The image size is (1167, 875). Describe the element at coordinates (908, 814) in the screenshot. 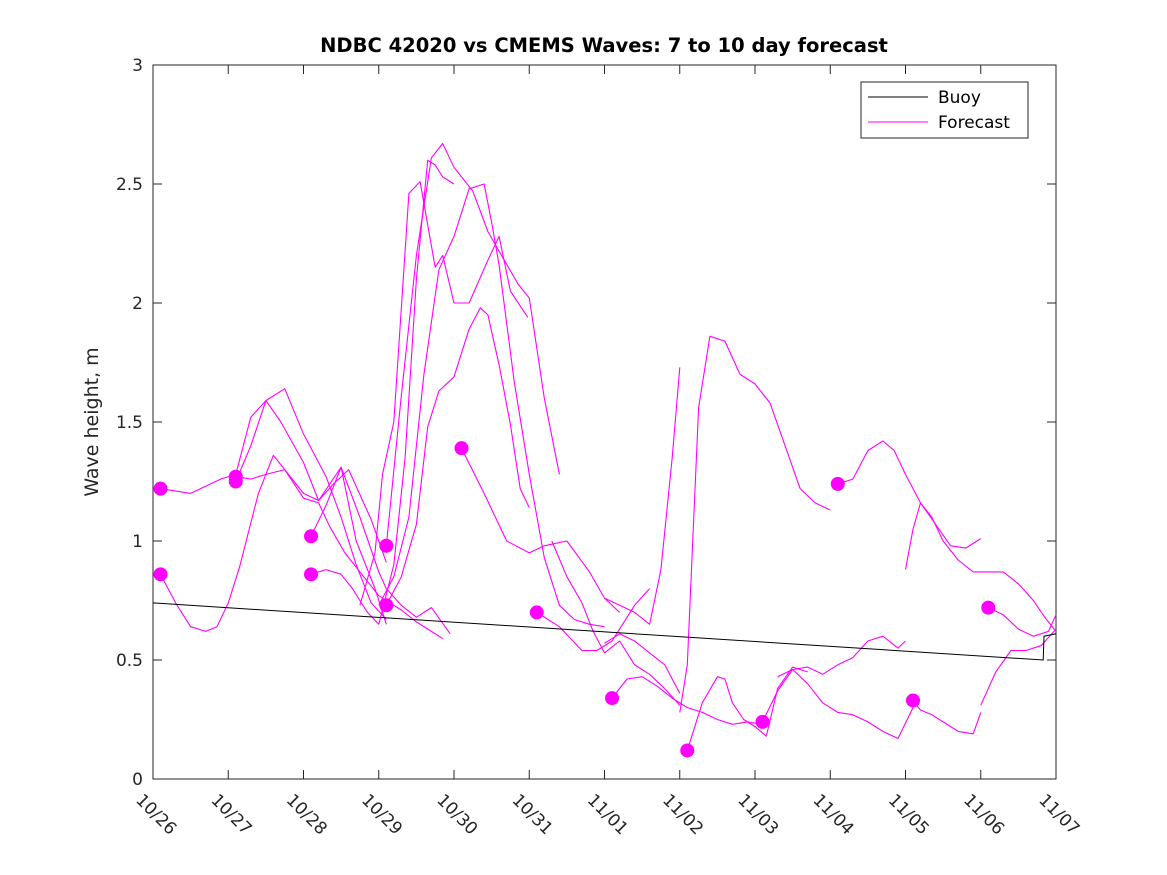

I see `x-tick-label: 11/05` at that location.